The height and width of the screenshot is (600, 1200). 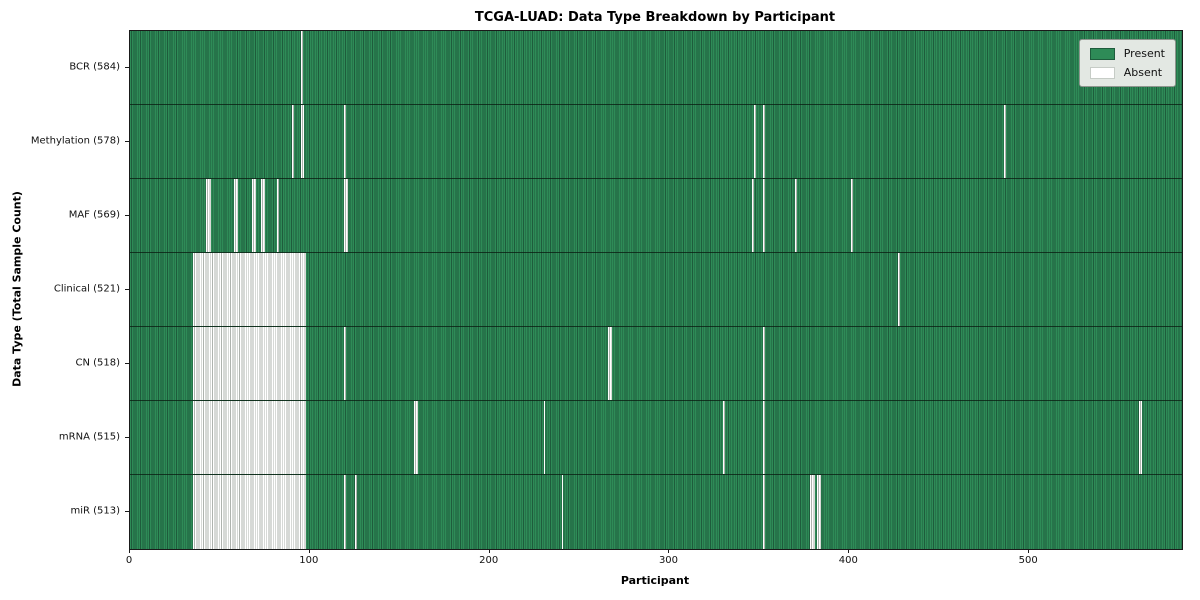 What do you see at coordinates (129, 560) in the screenshot?
I see `x-tick-label: 0` at bounding box center [129, 560].